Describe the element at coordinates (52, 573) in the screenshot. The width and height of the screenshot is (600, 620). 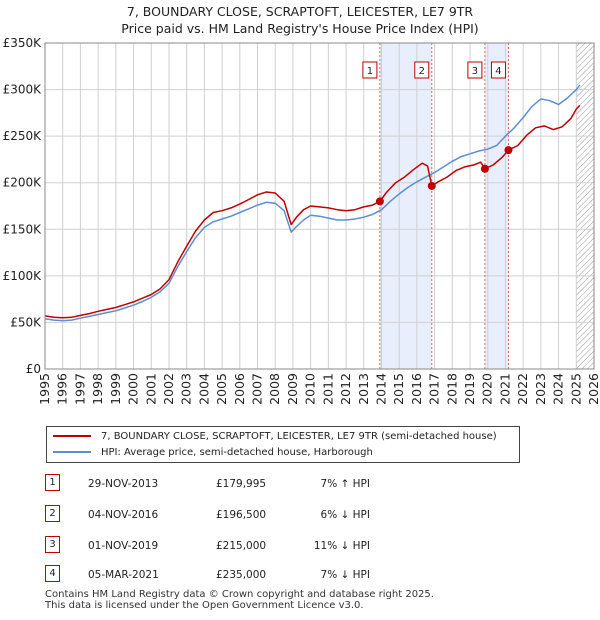
I see `sale-badge: 4` at that location.